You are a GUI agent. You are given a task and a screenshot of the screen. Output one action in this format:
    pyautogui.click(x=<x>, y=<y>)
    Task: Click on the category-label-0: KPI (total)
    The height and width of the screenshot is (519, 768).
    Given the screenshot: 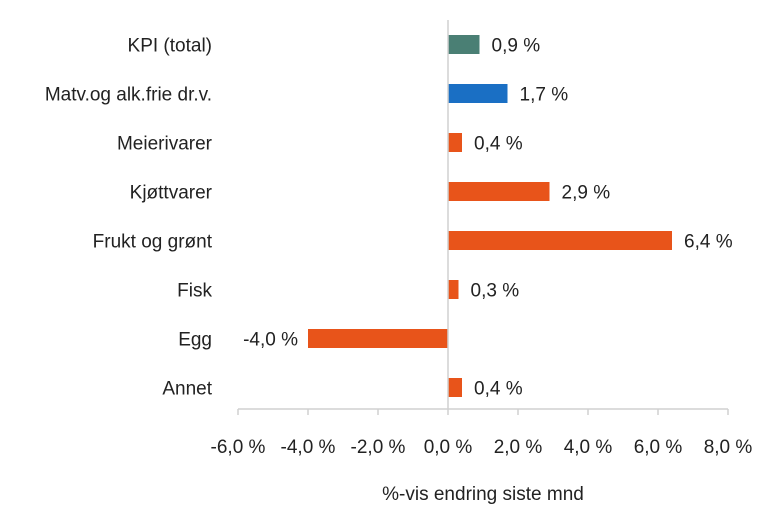 What is the action you would take?
    pyautogui.click(x=170, y=46)
    